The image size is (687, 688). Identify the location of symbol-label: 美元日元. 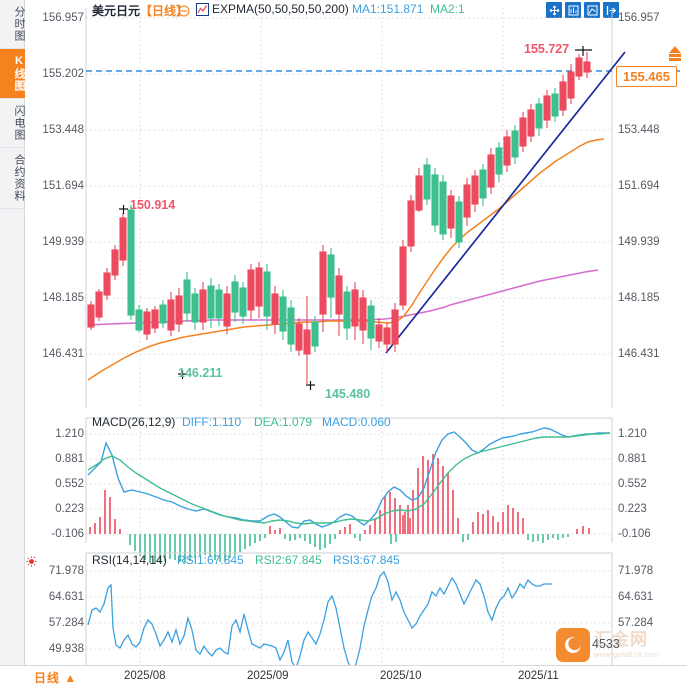
(116, 11).